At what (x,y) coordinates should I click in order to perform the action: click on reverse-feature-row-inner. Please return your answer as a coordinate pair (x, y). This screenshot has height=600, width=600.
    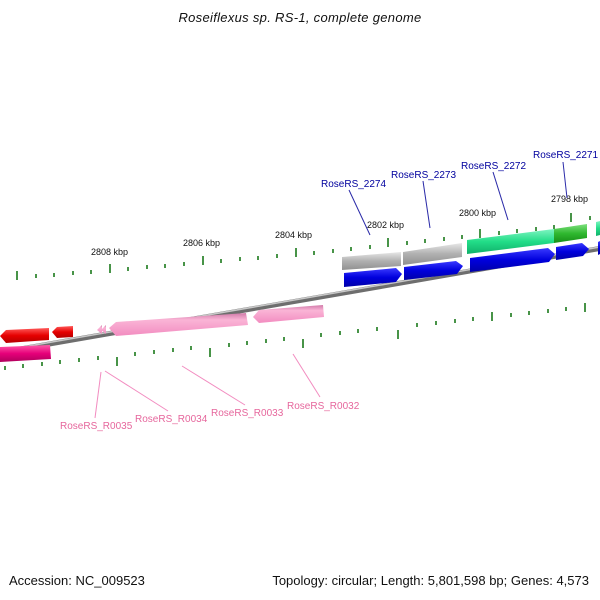
    Looking at the image, I should click on (162, 324).